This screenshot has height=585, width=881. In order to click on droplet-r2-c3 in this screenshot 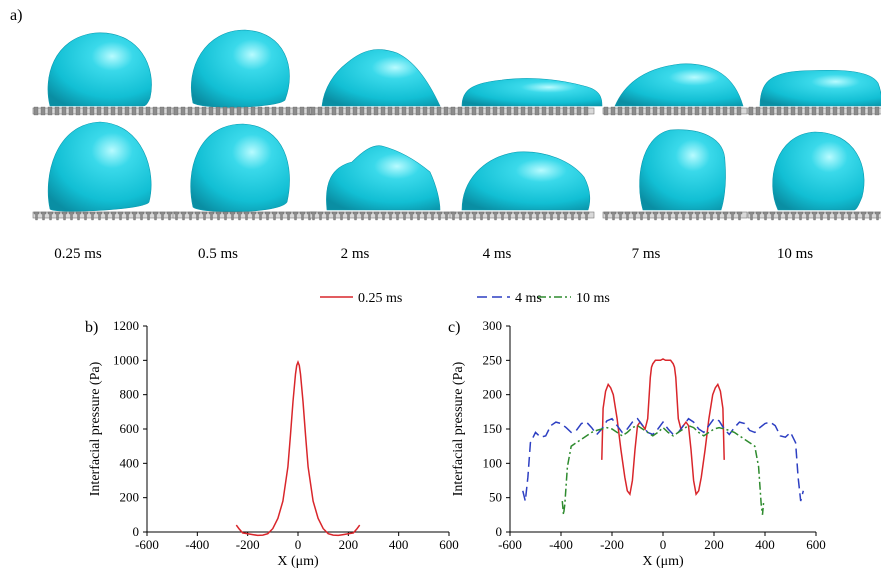, I will do `click(383, 178)`.